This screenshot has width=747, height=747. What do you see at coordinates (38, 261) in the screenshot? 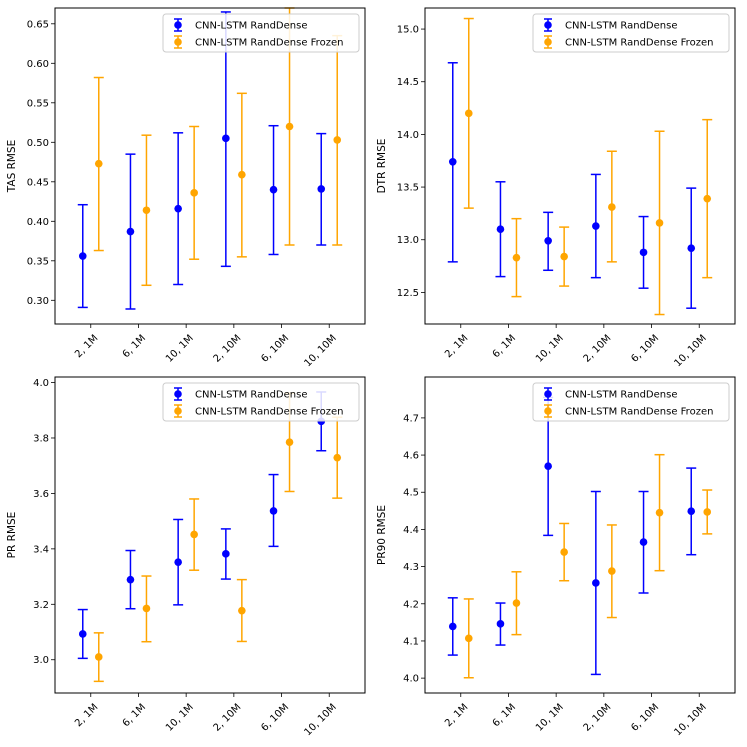
I see `y-tick-label: 0.35` at bounding box center [38, 261].